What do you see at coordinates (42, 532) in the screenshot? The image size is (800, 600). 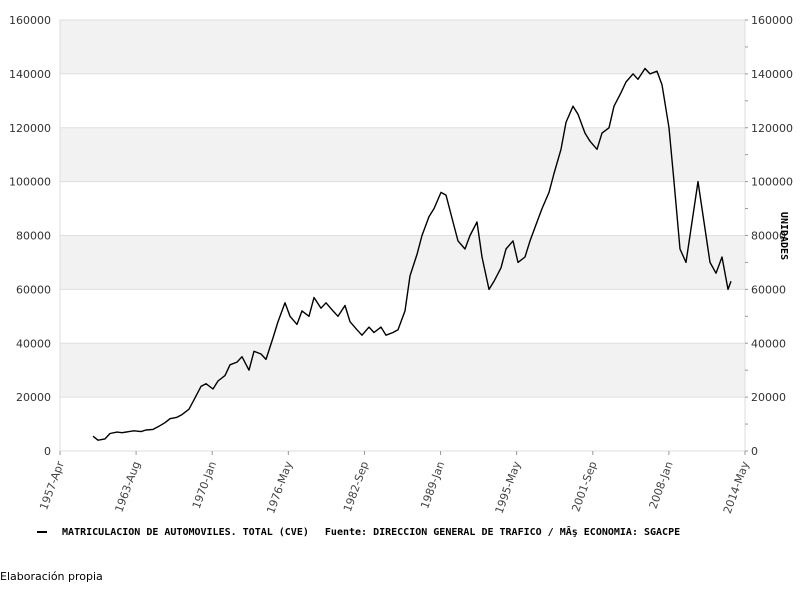 I see `legend-swatch` at bounding box center [42, 532].